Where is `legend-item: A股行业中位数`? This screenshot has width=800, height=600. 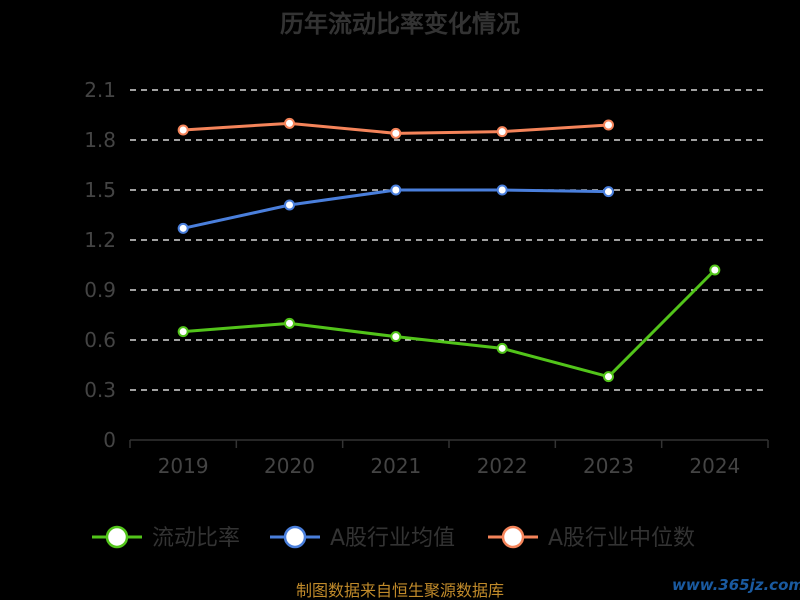 legend-item: A股行业中位数 is located at coordinates (591, 538).